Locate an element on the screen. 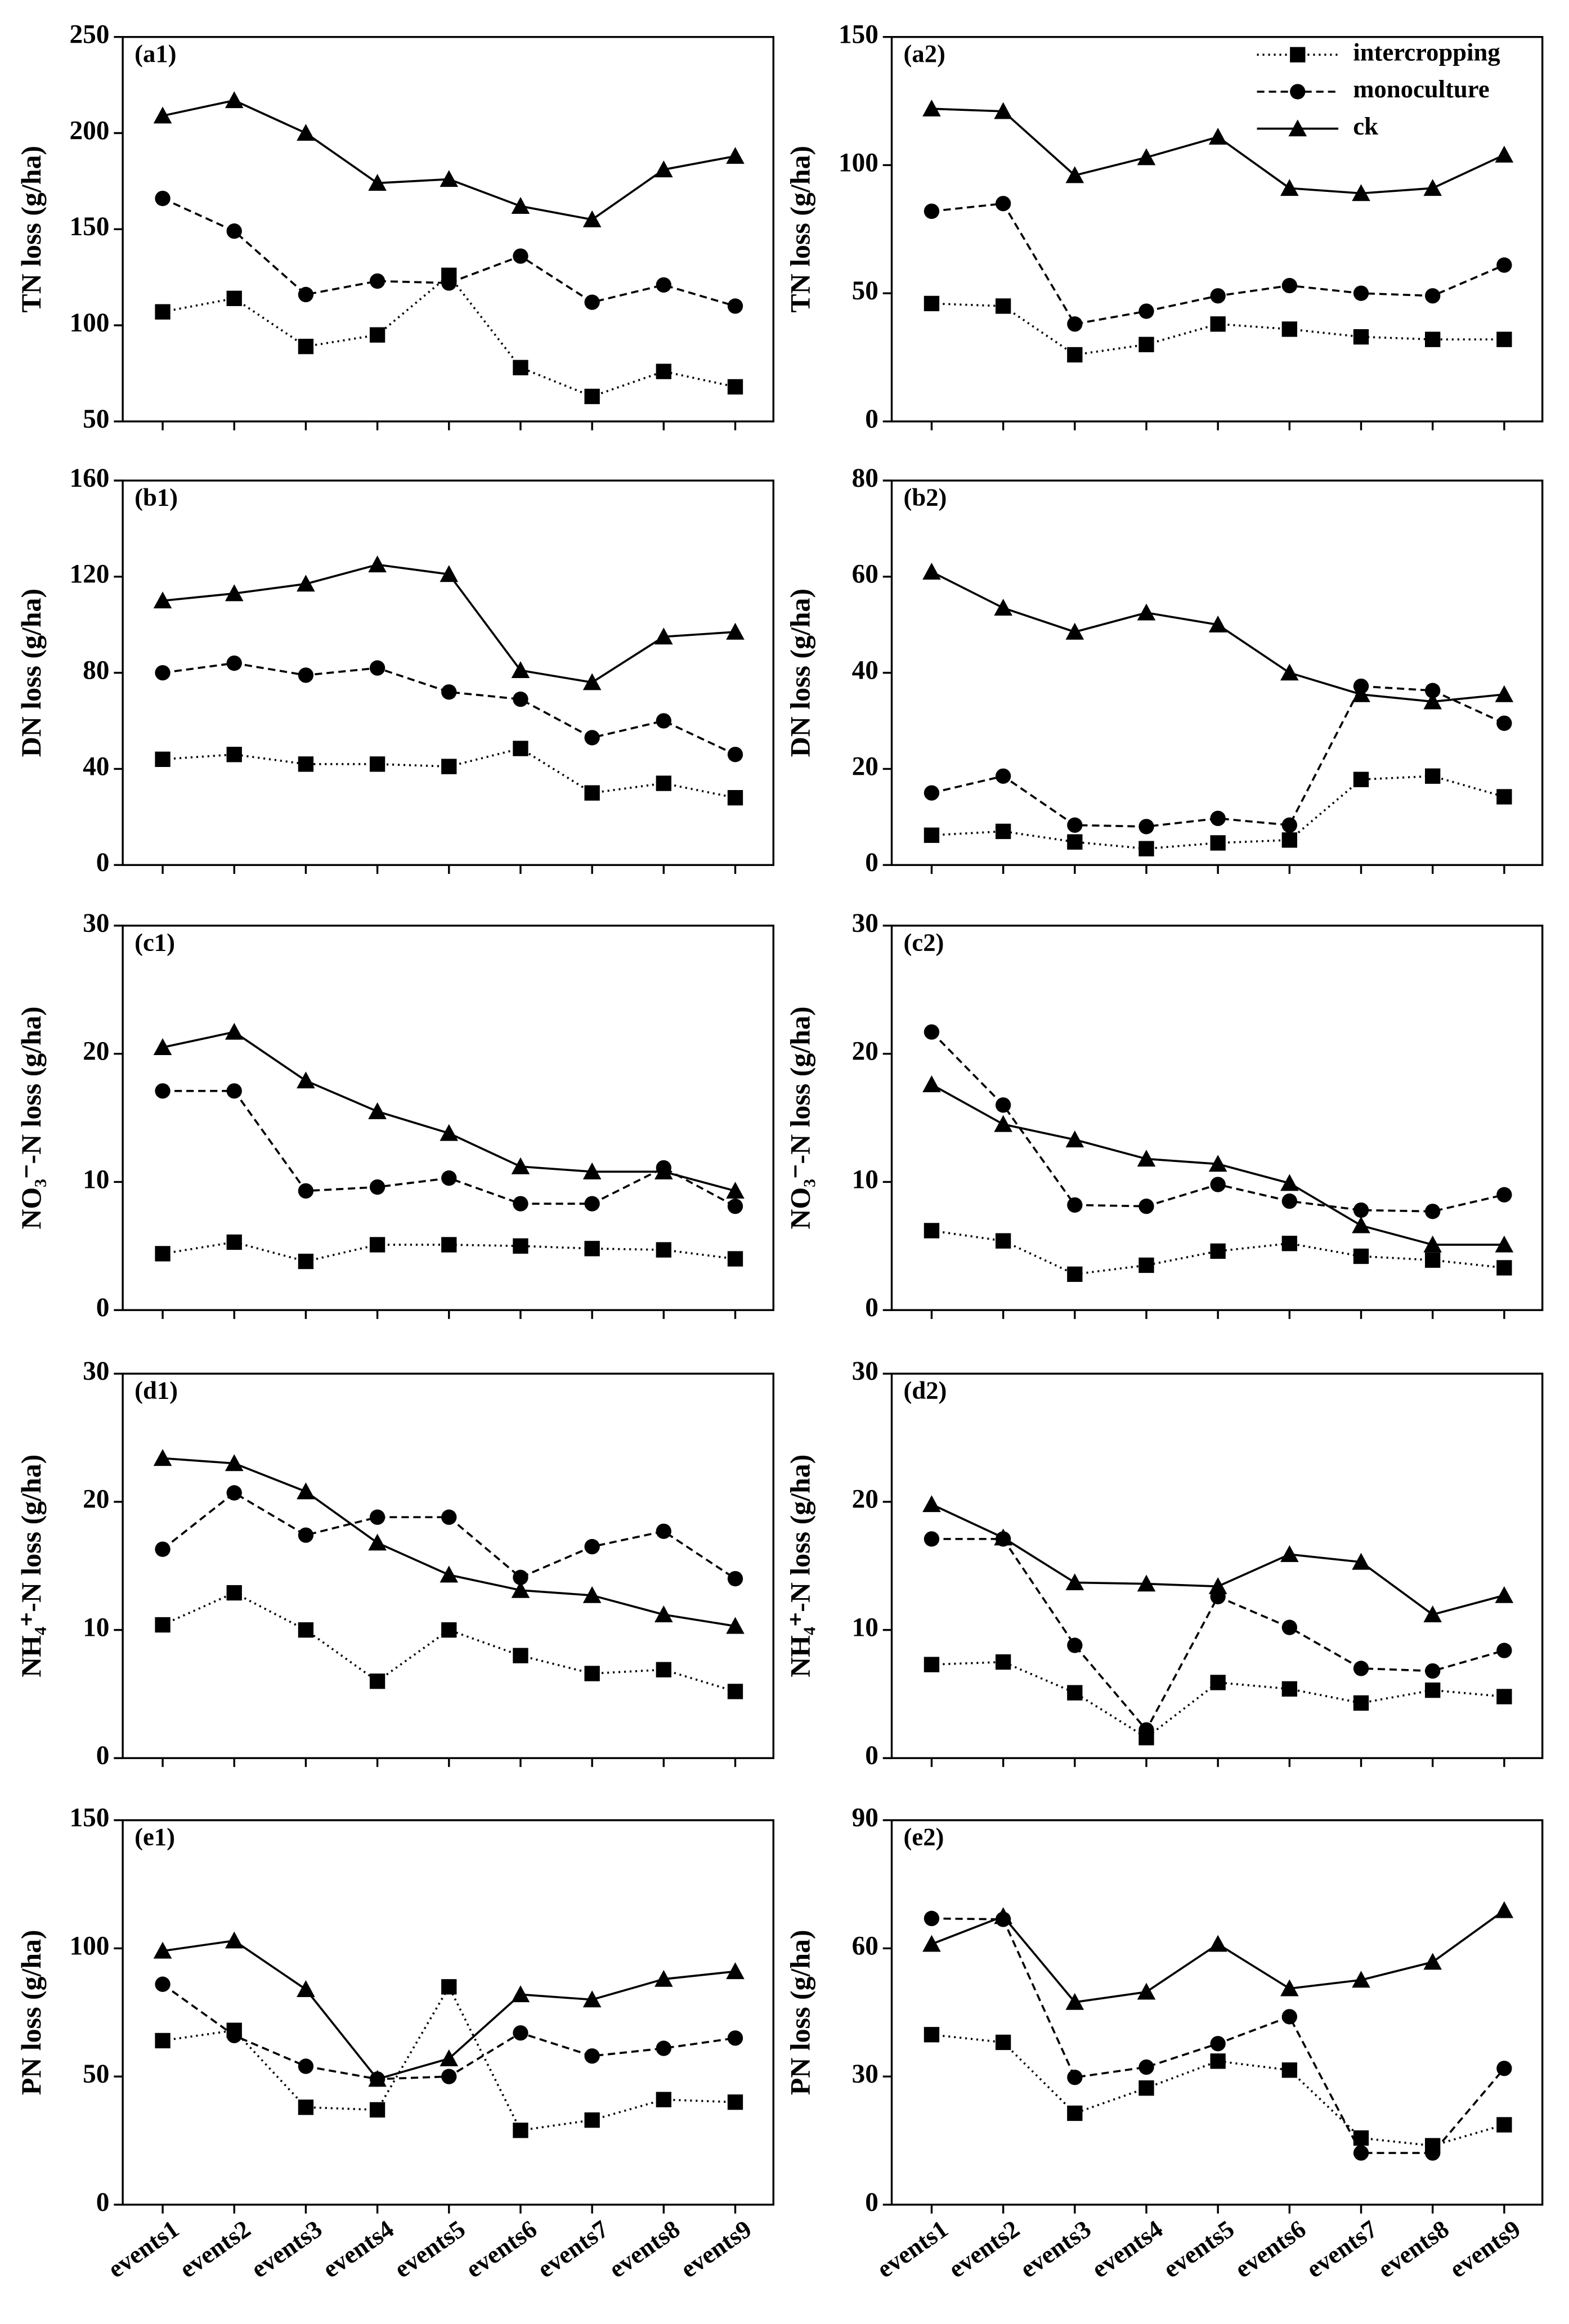  legend-marker is located at coordinates (1298, 92).